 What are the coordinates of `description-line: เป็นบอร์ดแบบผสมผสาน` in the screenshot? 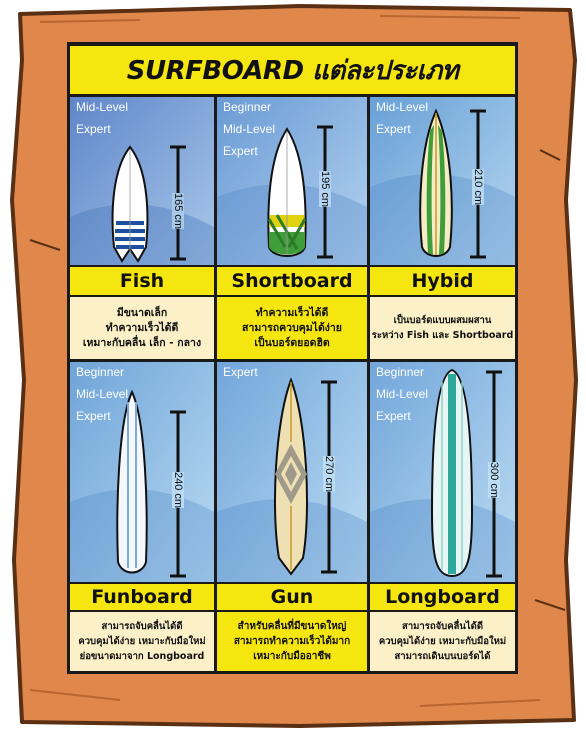 It's located at (442, 320).